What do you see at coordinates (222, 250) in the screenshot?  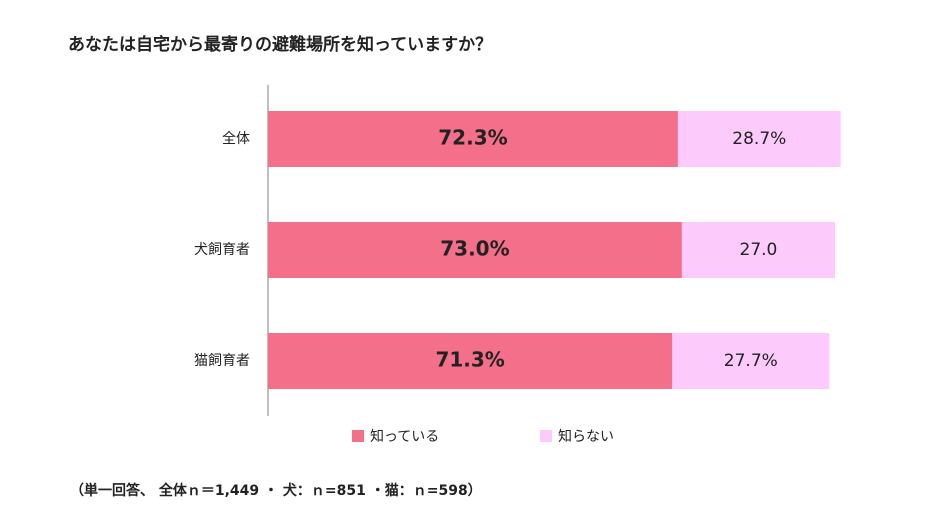 I see `y-tick-label: 犬飼育者` at bounding box center [222, 250].